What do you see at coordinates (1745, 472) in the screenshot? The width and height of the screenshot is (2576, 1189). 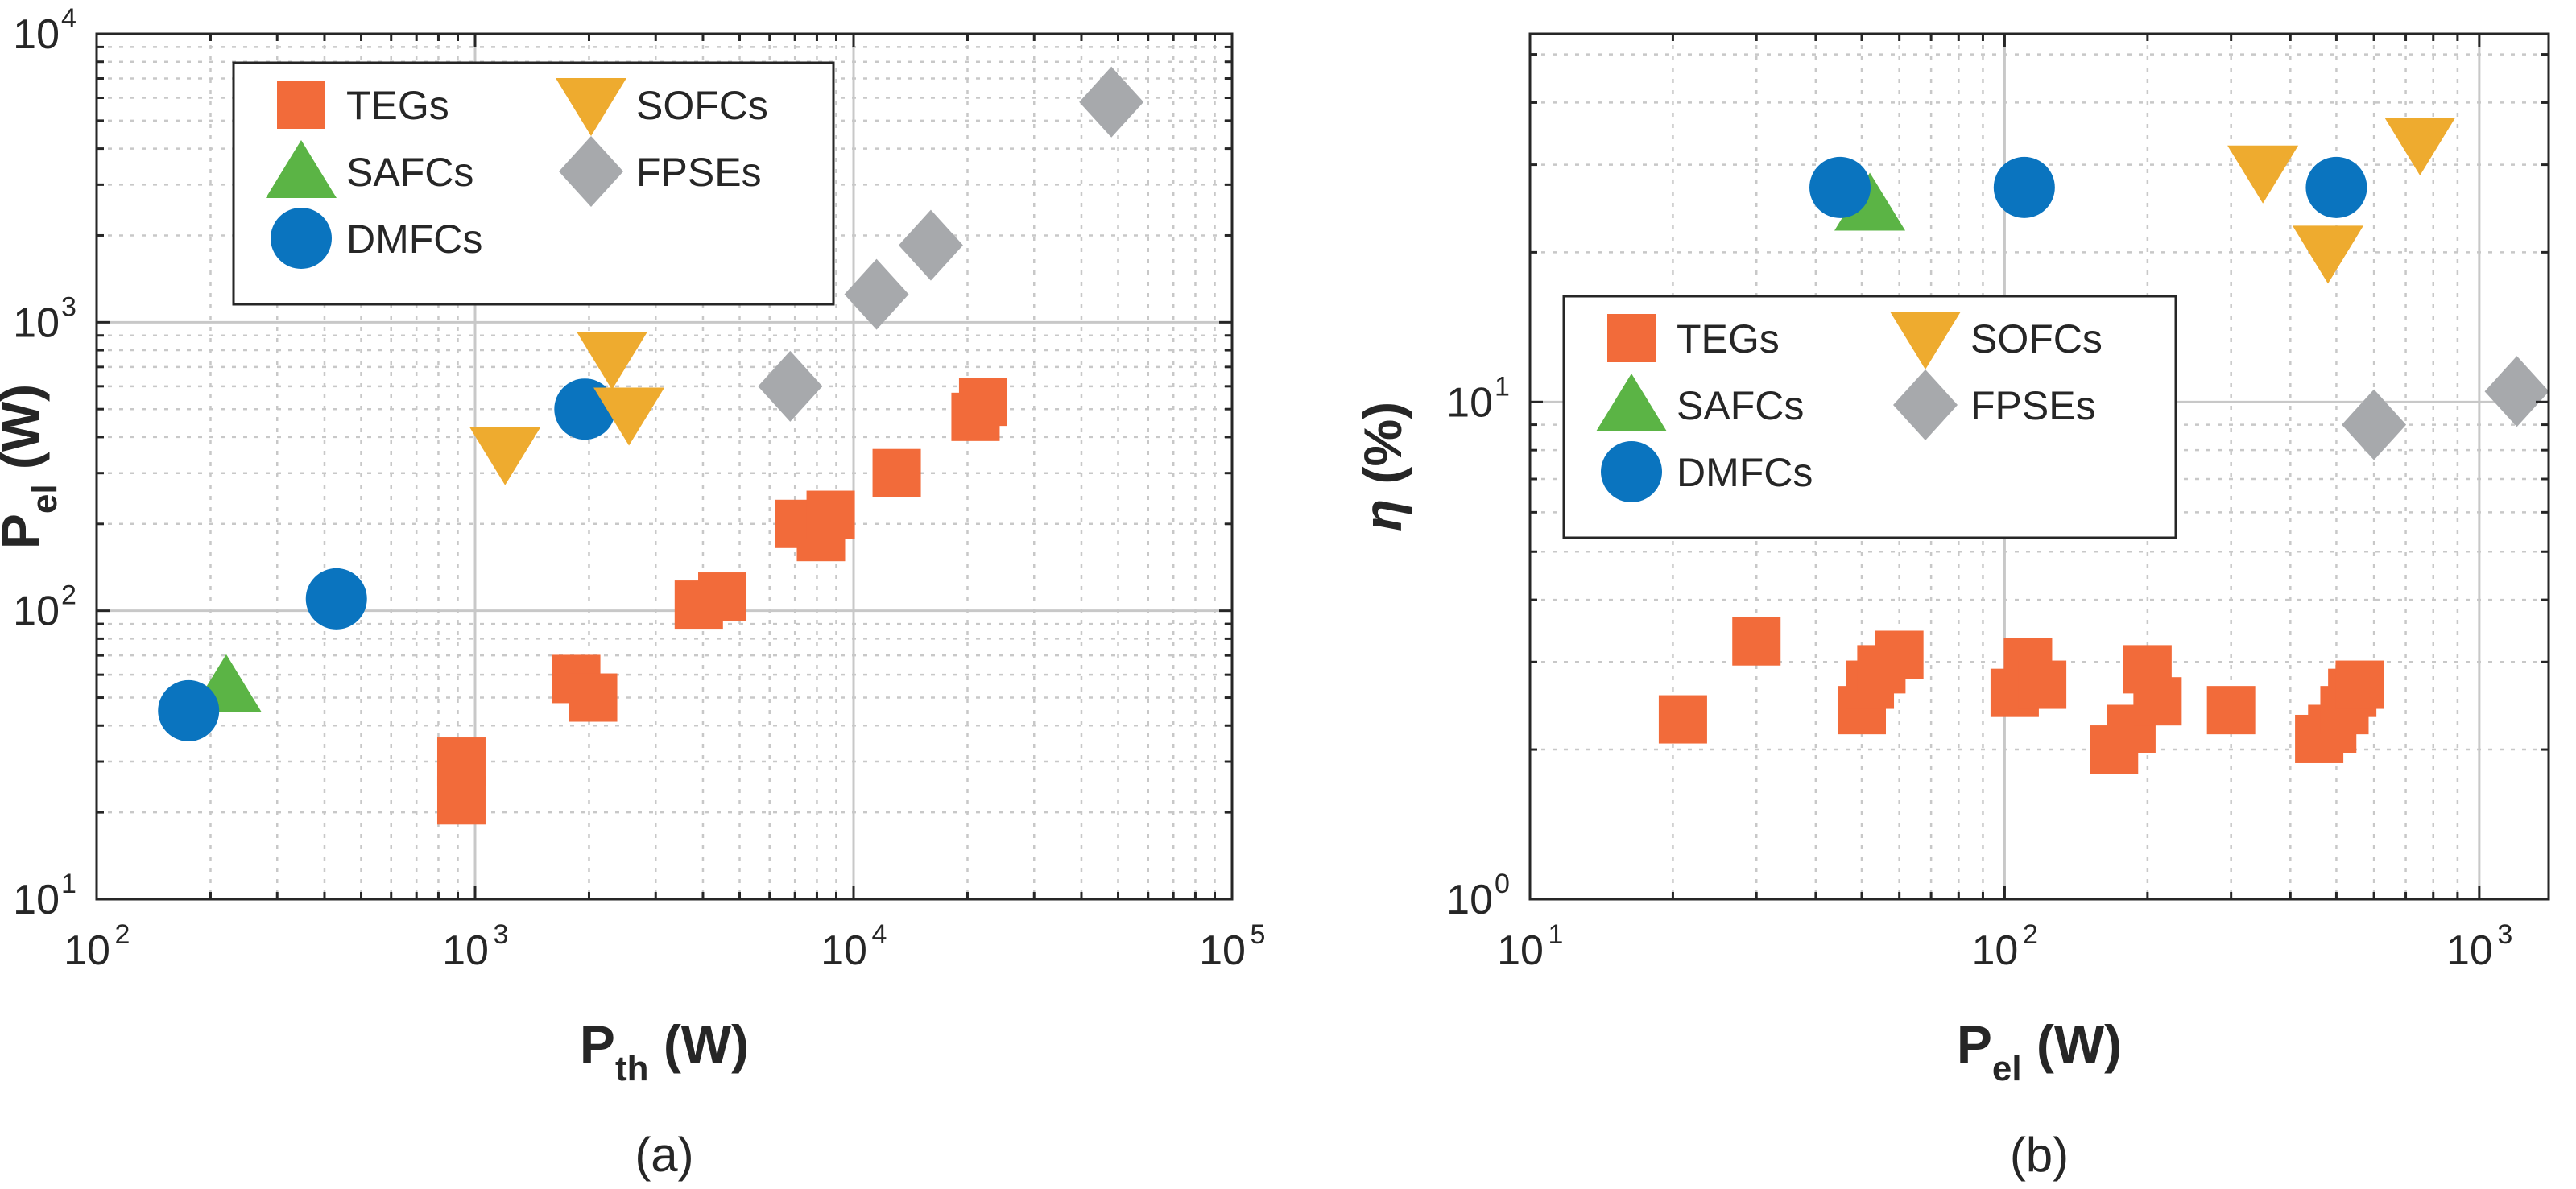 I see `legend-label-dmfcs: DMFCs` at bounding box center [1745, 472].